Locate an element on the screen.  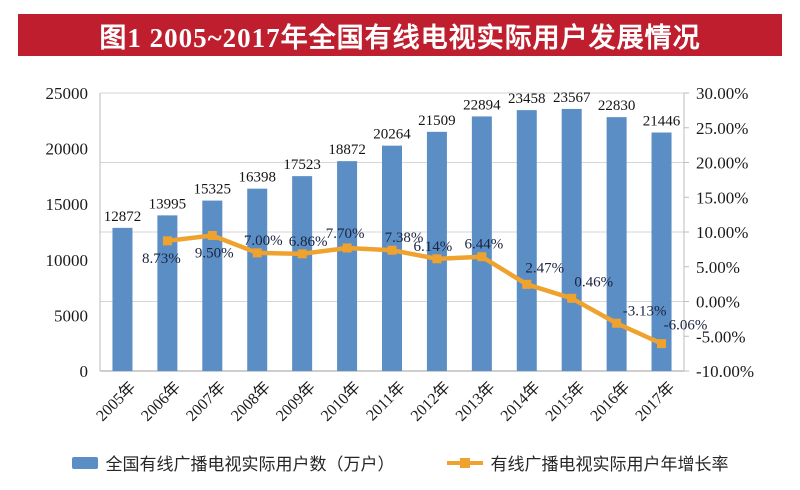
right-axis-tick-label: 15.00% is located at coordinates (722, 197).